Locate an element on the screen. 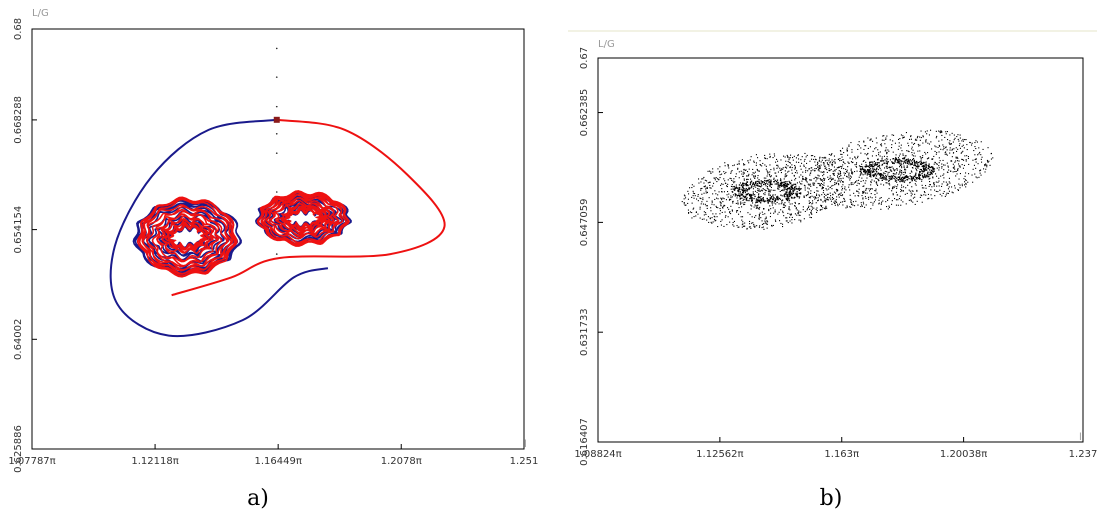 The image size is (1097, 515). sparse-dot is located at coordinates (276, 254).